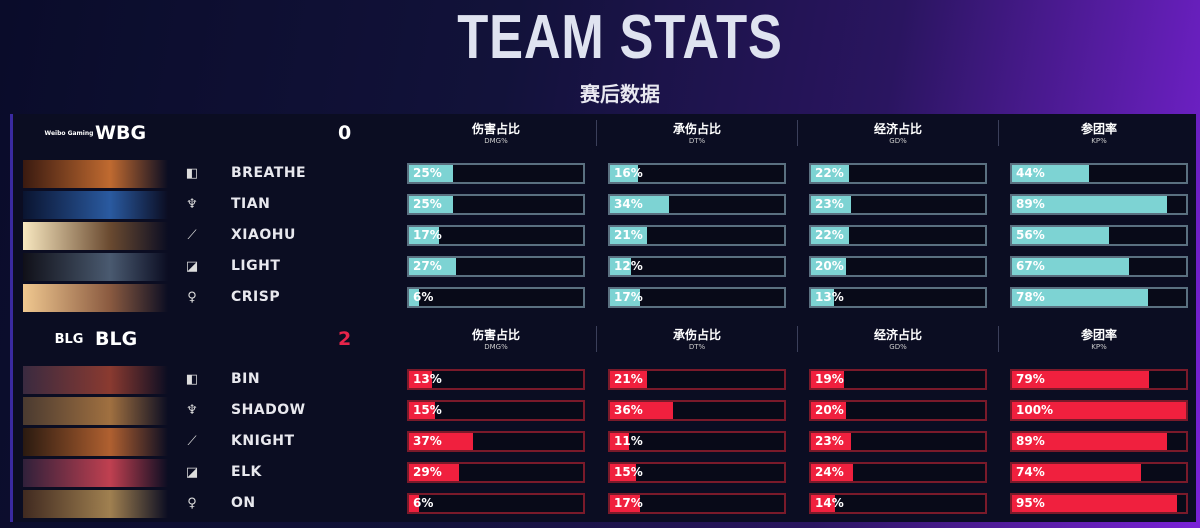 This screenshot has height=528, width=1200. I want to click on stat-value: 67%, so click(1030, 266).